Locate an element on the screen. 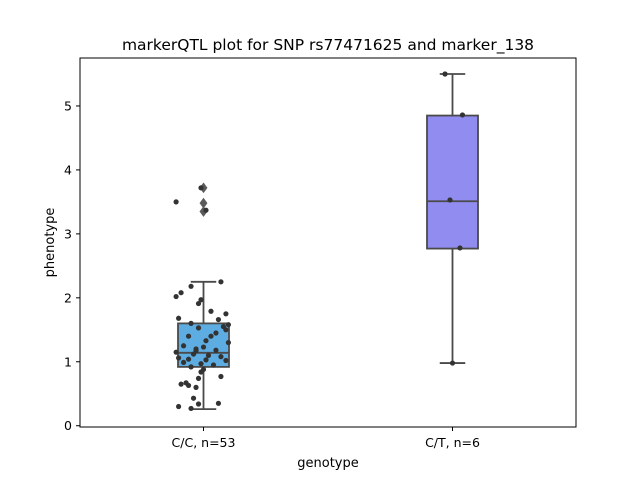  y-tick-label: 4 is located at coordinates (68, 169).